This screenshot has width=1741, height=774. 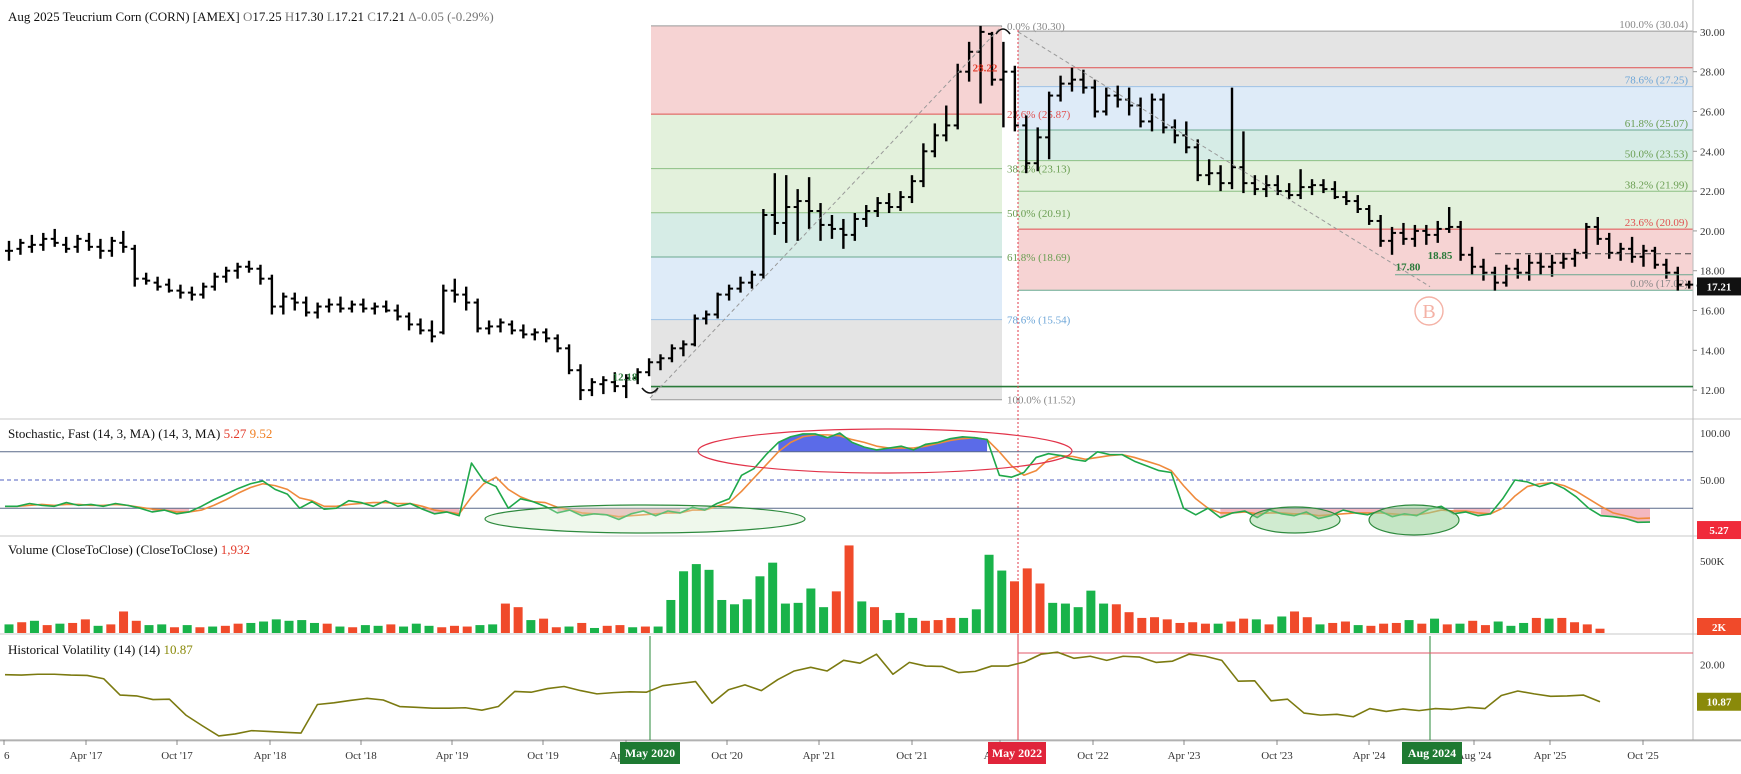 What do you see at coordinates (1712, 562) in the screenshot?
I see `volume-tick-label: 500K` at bounding box center [1712, 562].